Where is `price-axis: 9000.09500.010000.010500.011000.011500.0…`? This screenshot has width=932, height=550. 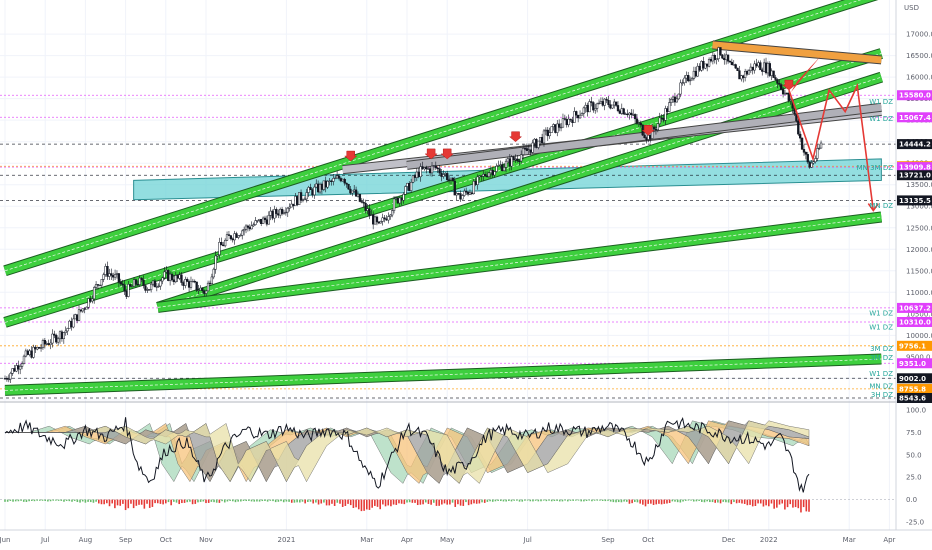 price-axis: 9000.09500.010000.010500.011000.011500.0… is located at coordinates (914, 217).